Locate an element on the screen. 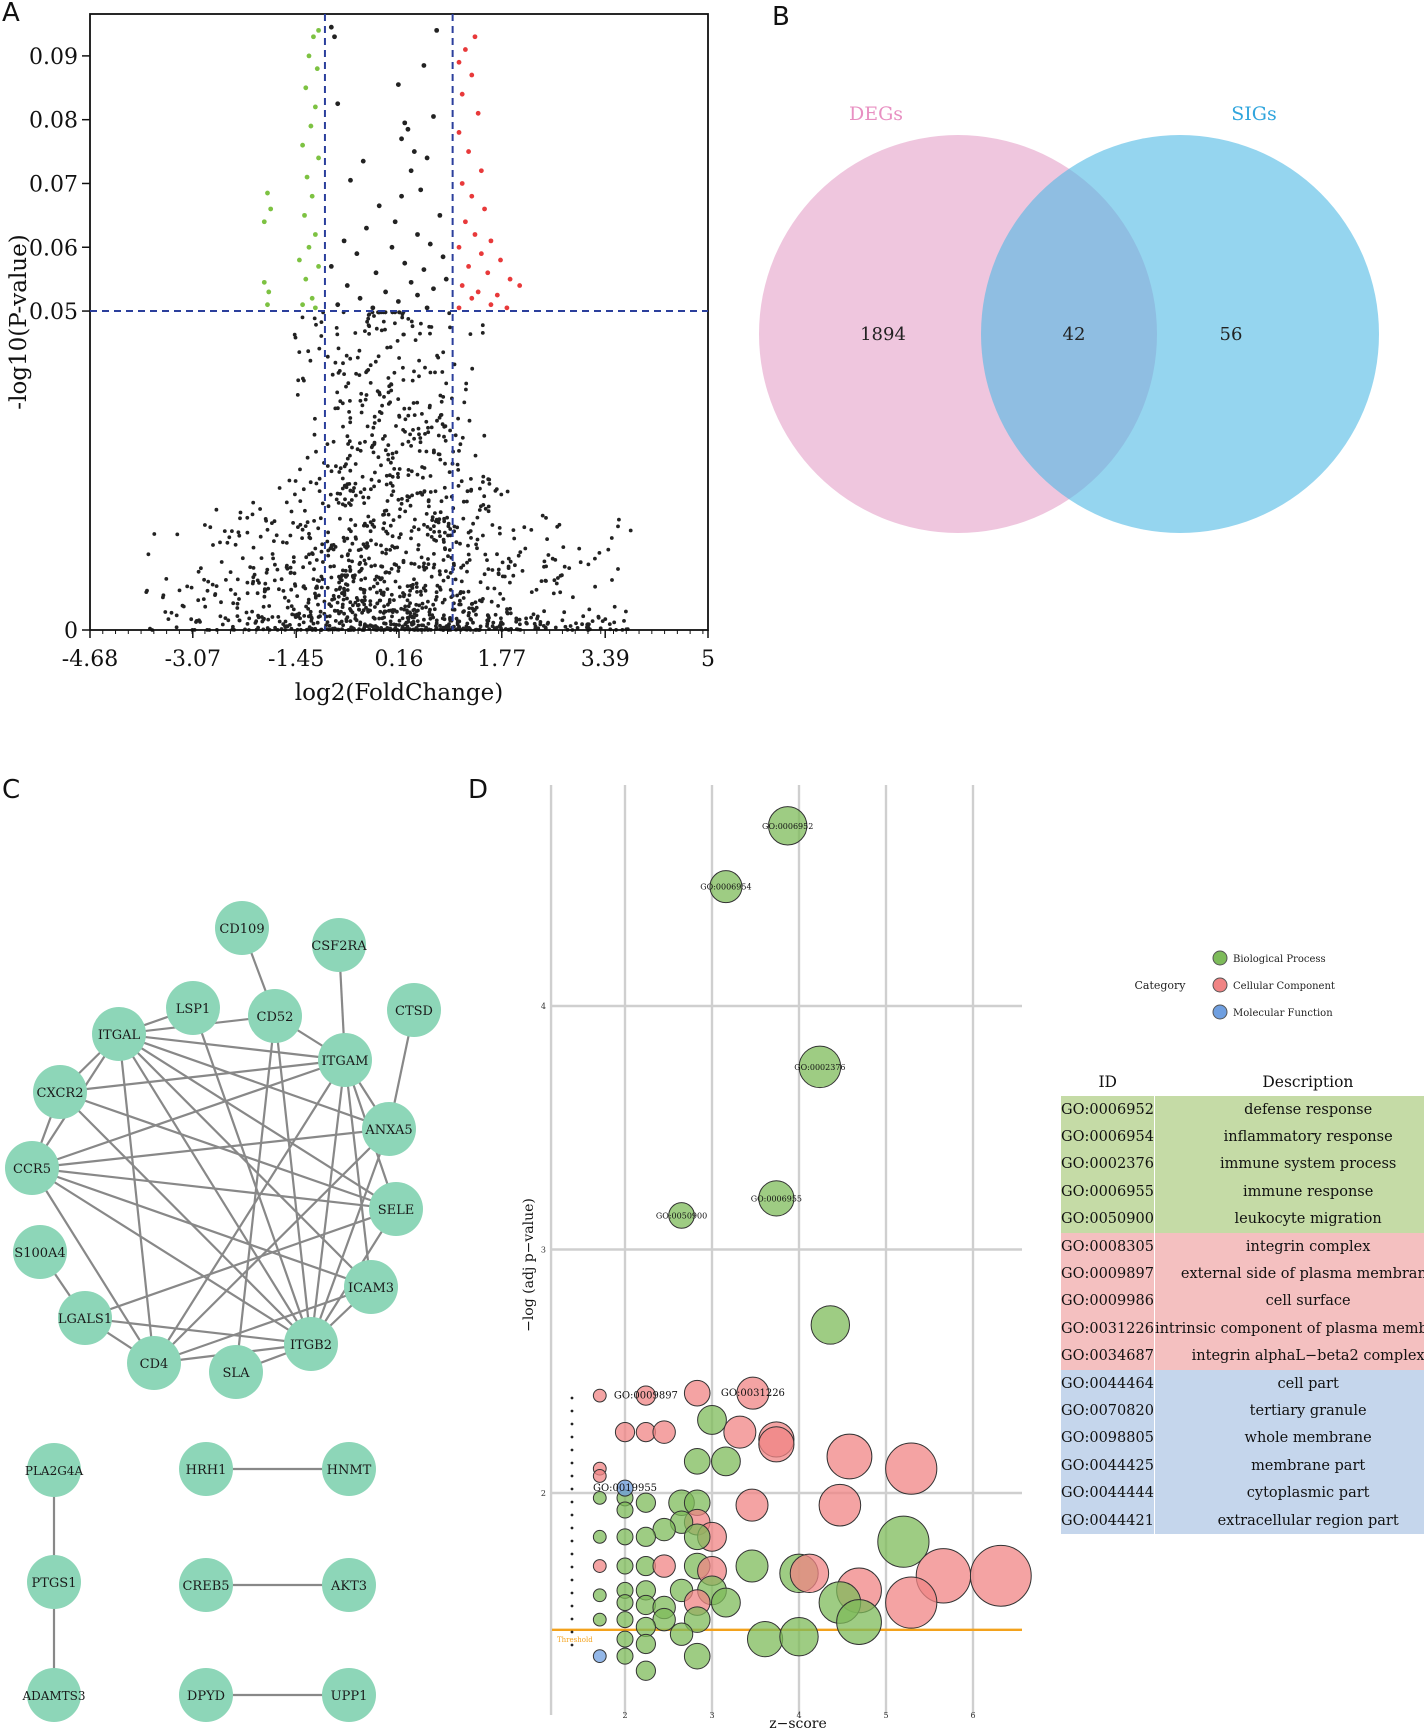 This screenshot has width=1424, height=1730. network-edge is located at coordinates (185, 1218).